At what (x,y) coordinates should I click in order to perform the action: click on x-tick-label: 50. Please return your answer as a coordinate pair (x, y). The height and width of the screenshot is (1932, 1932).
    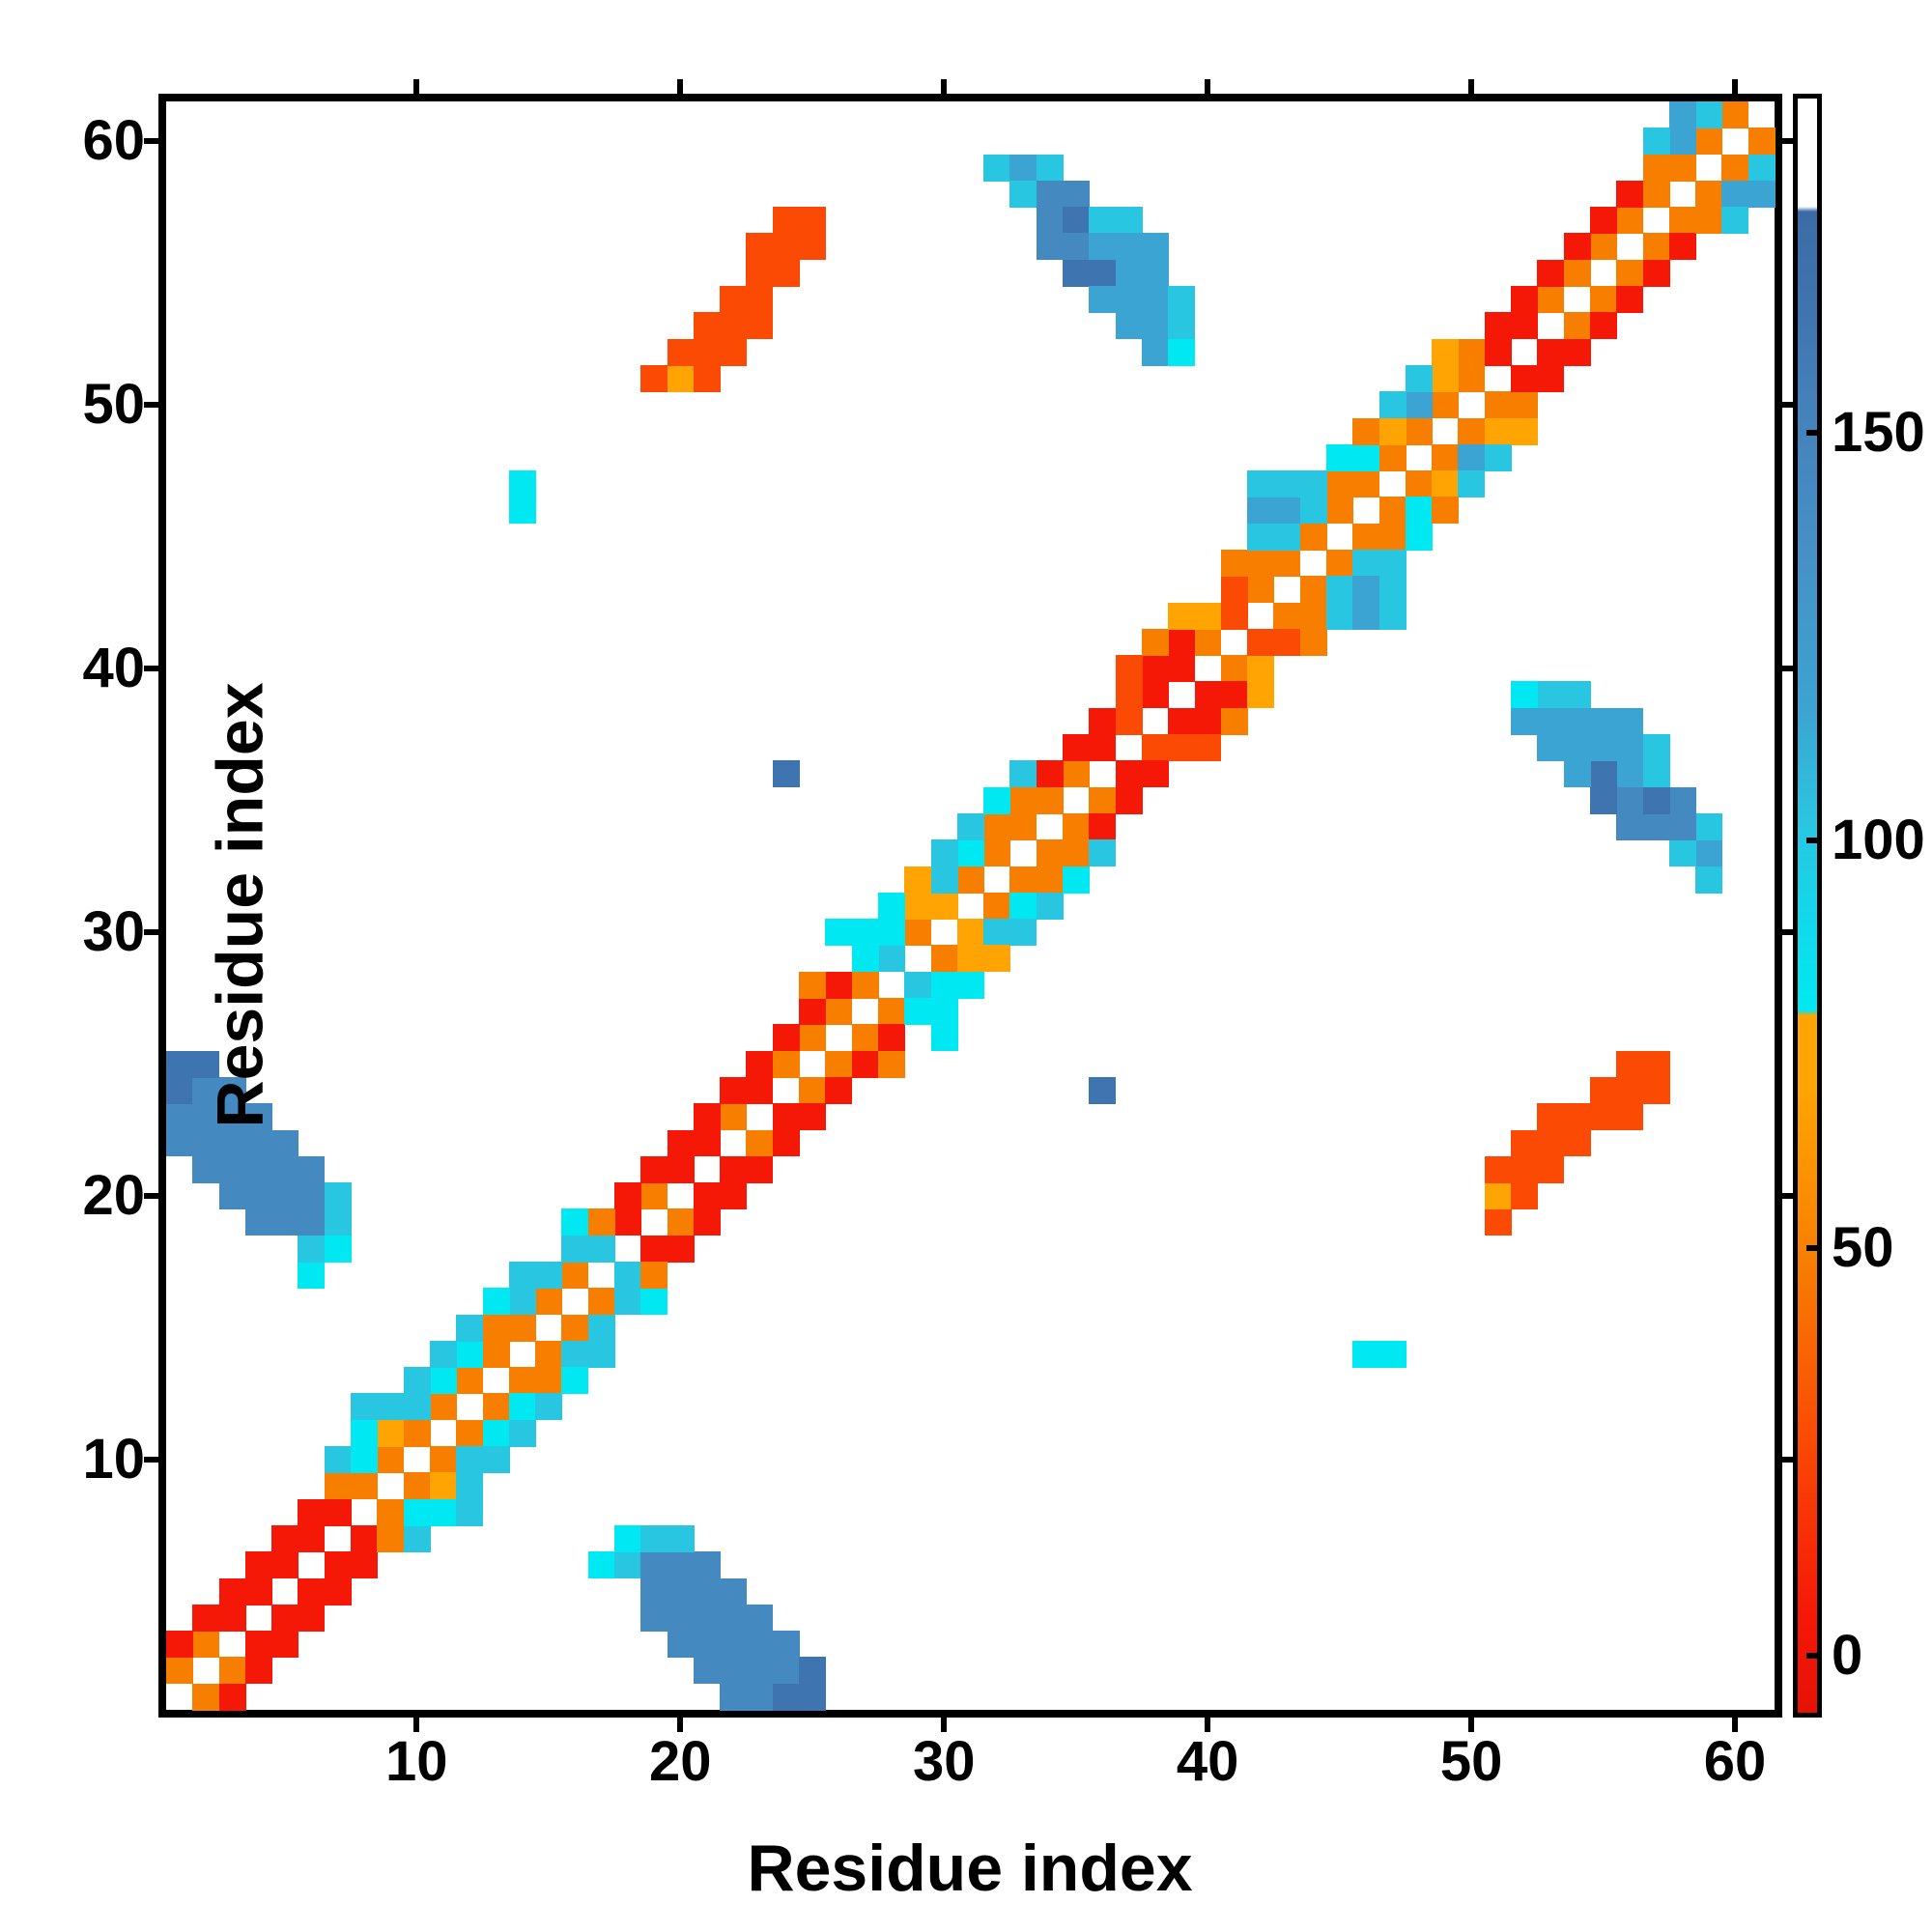
    Looking at the image, I should click on (1471, 1761).